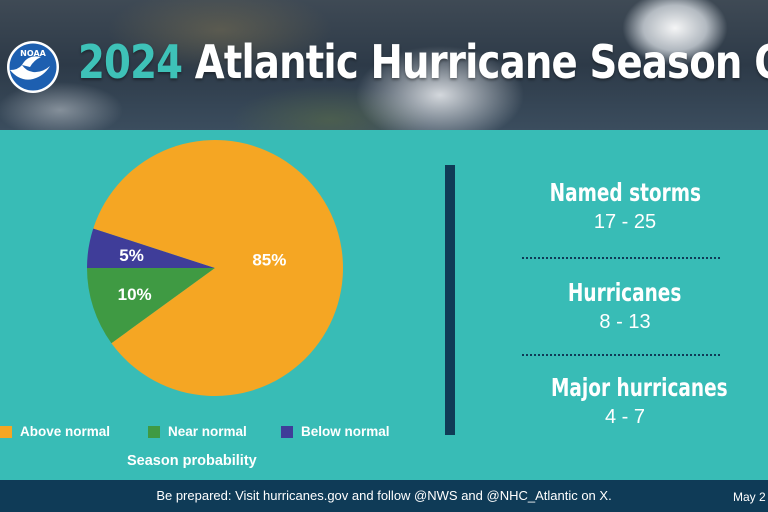  What do you see at coordinates (33, 53) in the screenshot?
I see `noaa-logo-text: NOAA` at bounding box center [33, 53].